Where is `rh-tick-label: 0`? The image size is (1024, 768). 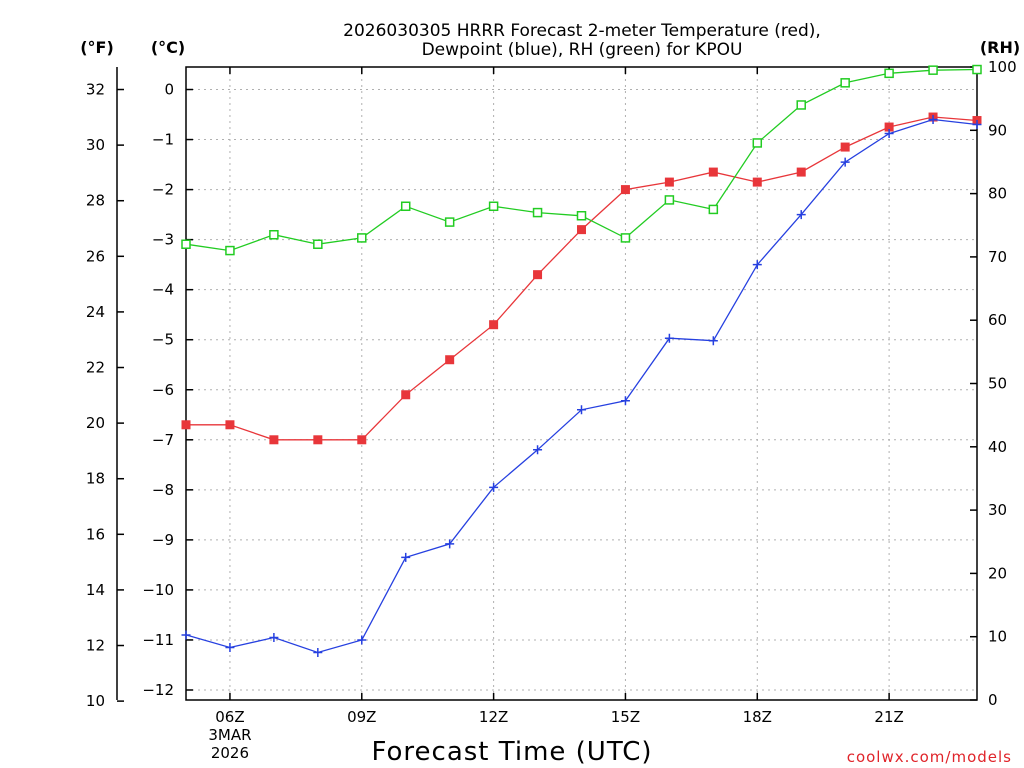 rh-tick-label: 0 is located at coordinates (993, 700).